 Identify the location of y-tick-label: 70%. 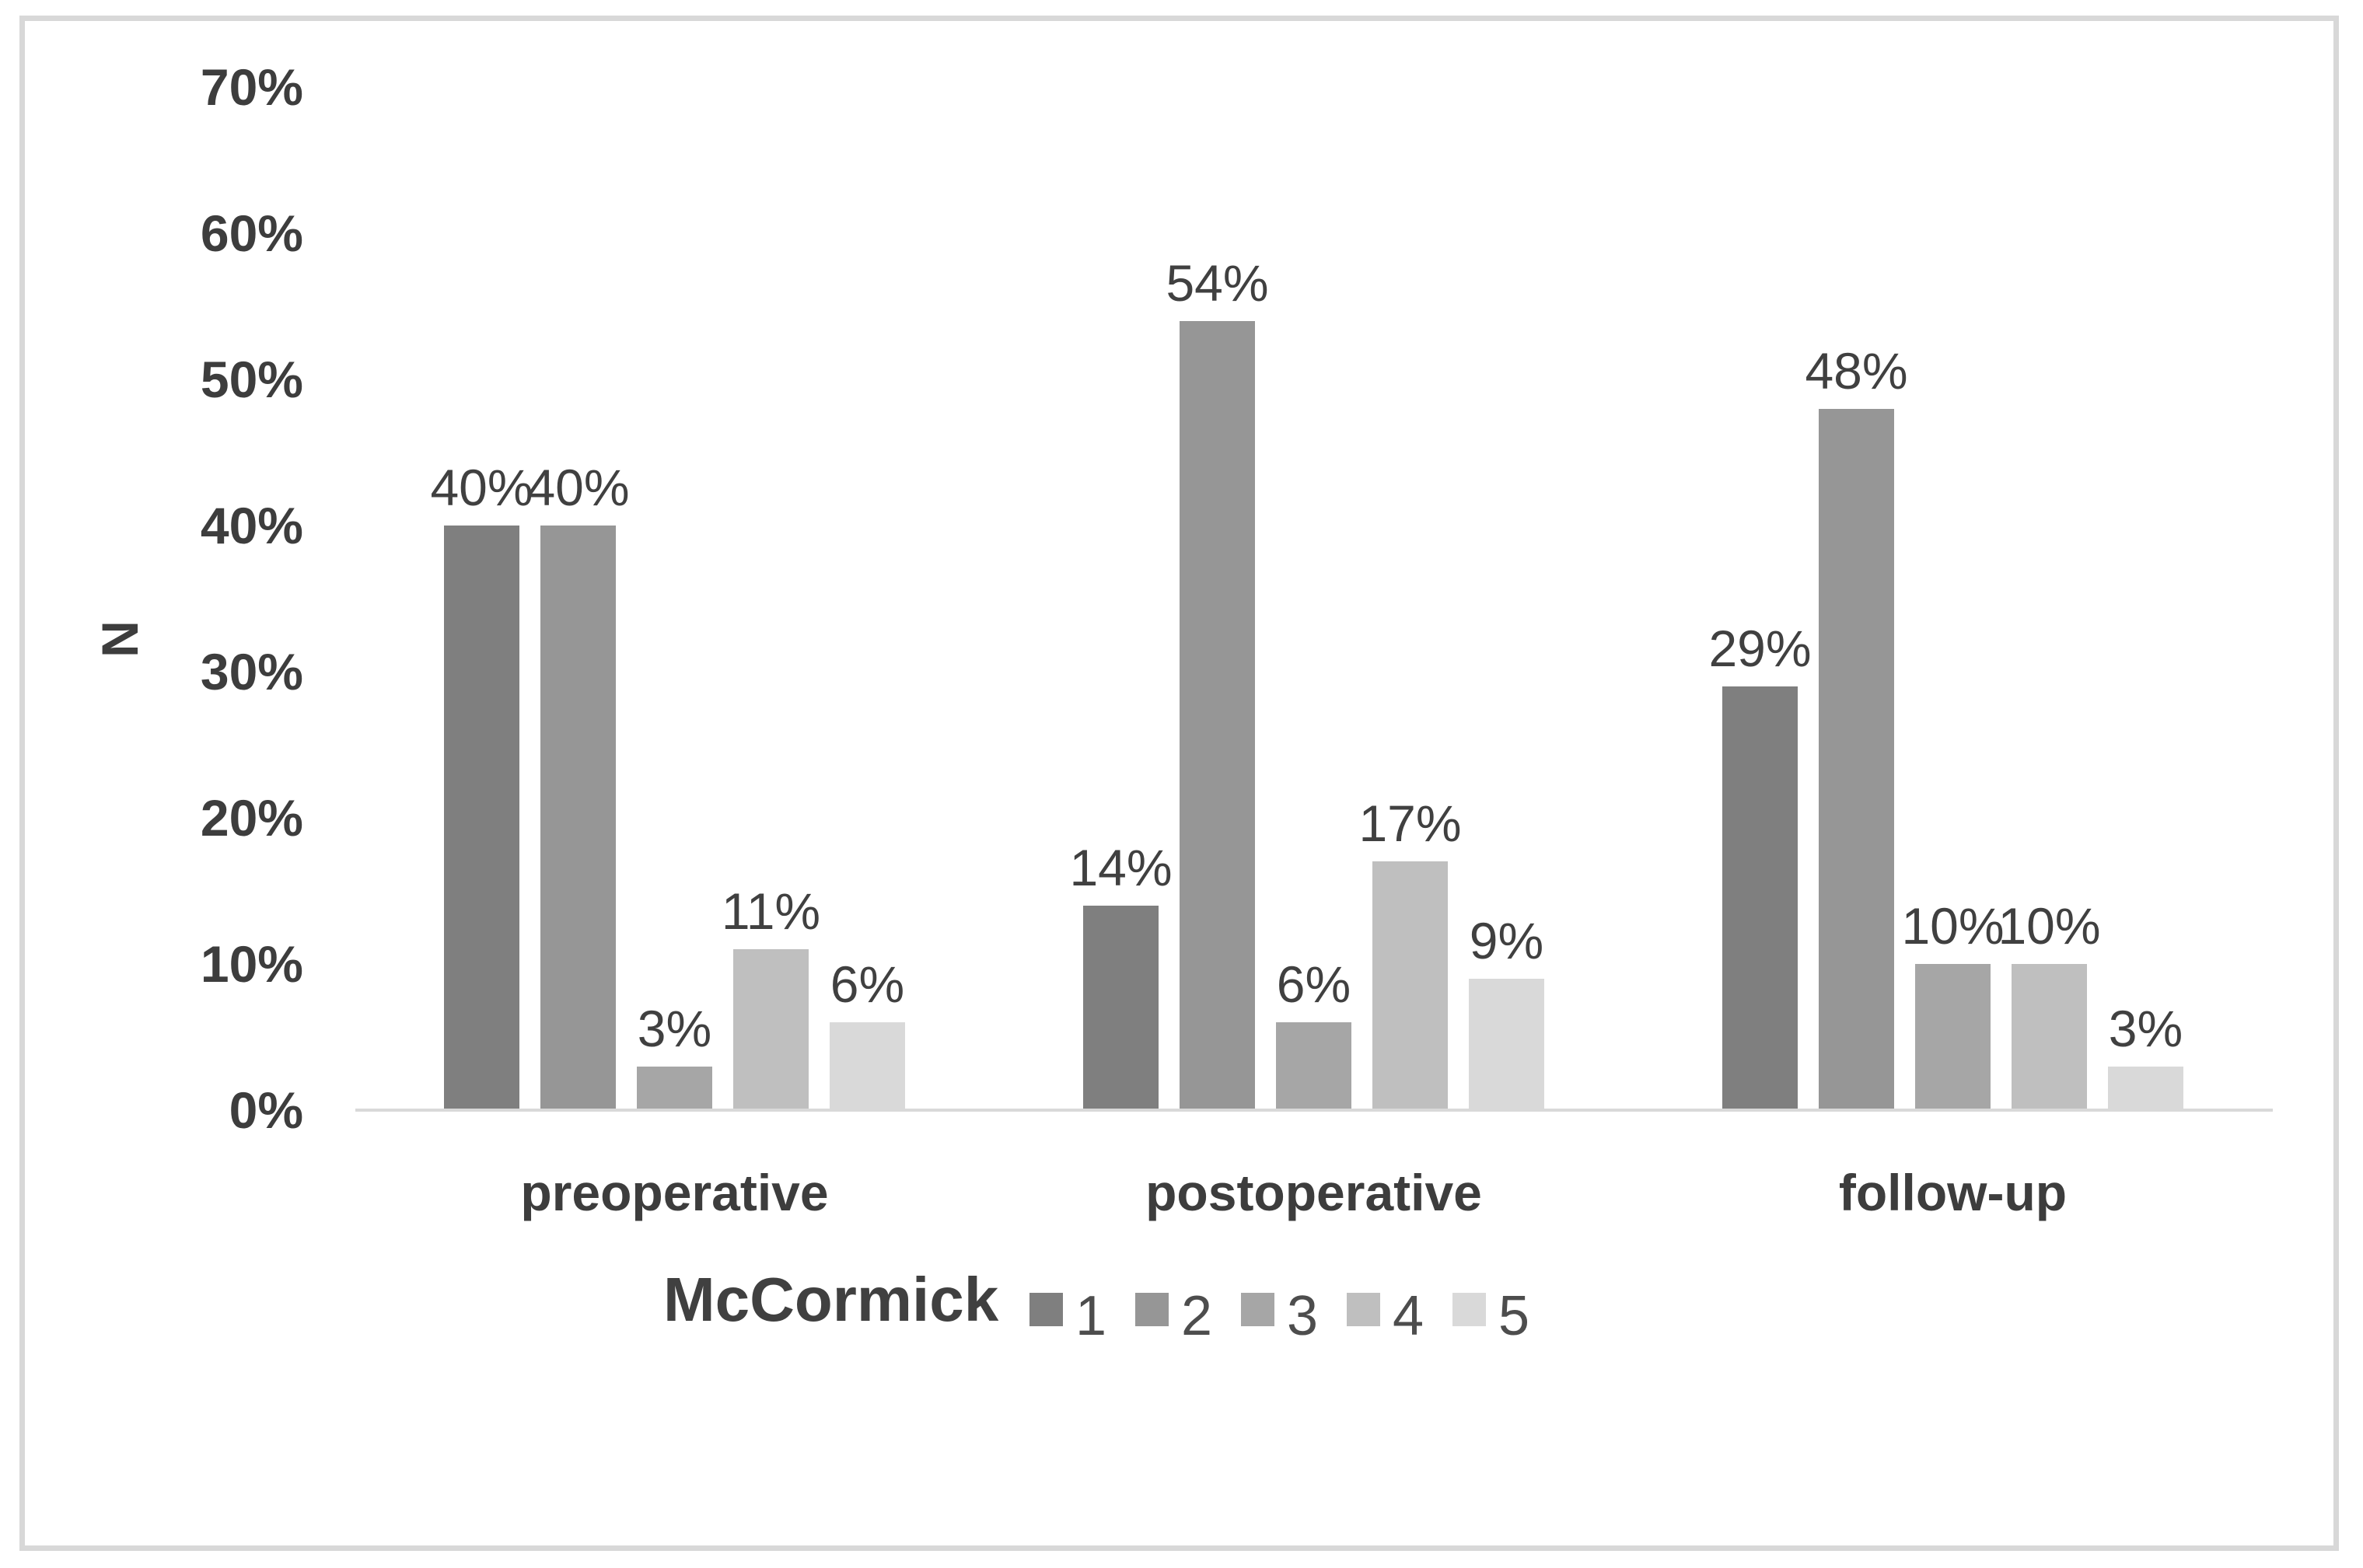
(251, 87).